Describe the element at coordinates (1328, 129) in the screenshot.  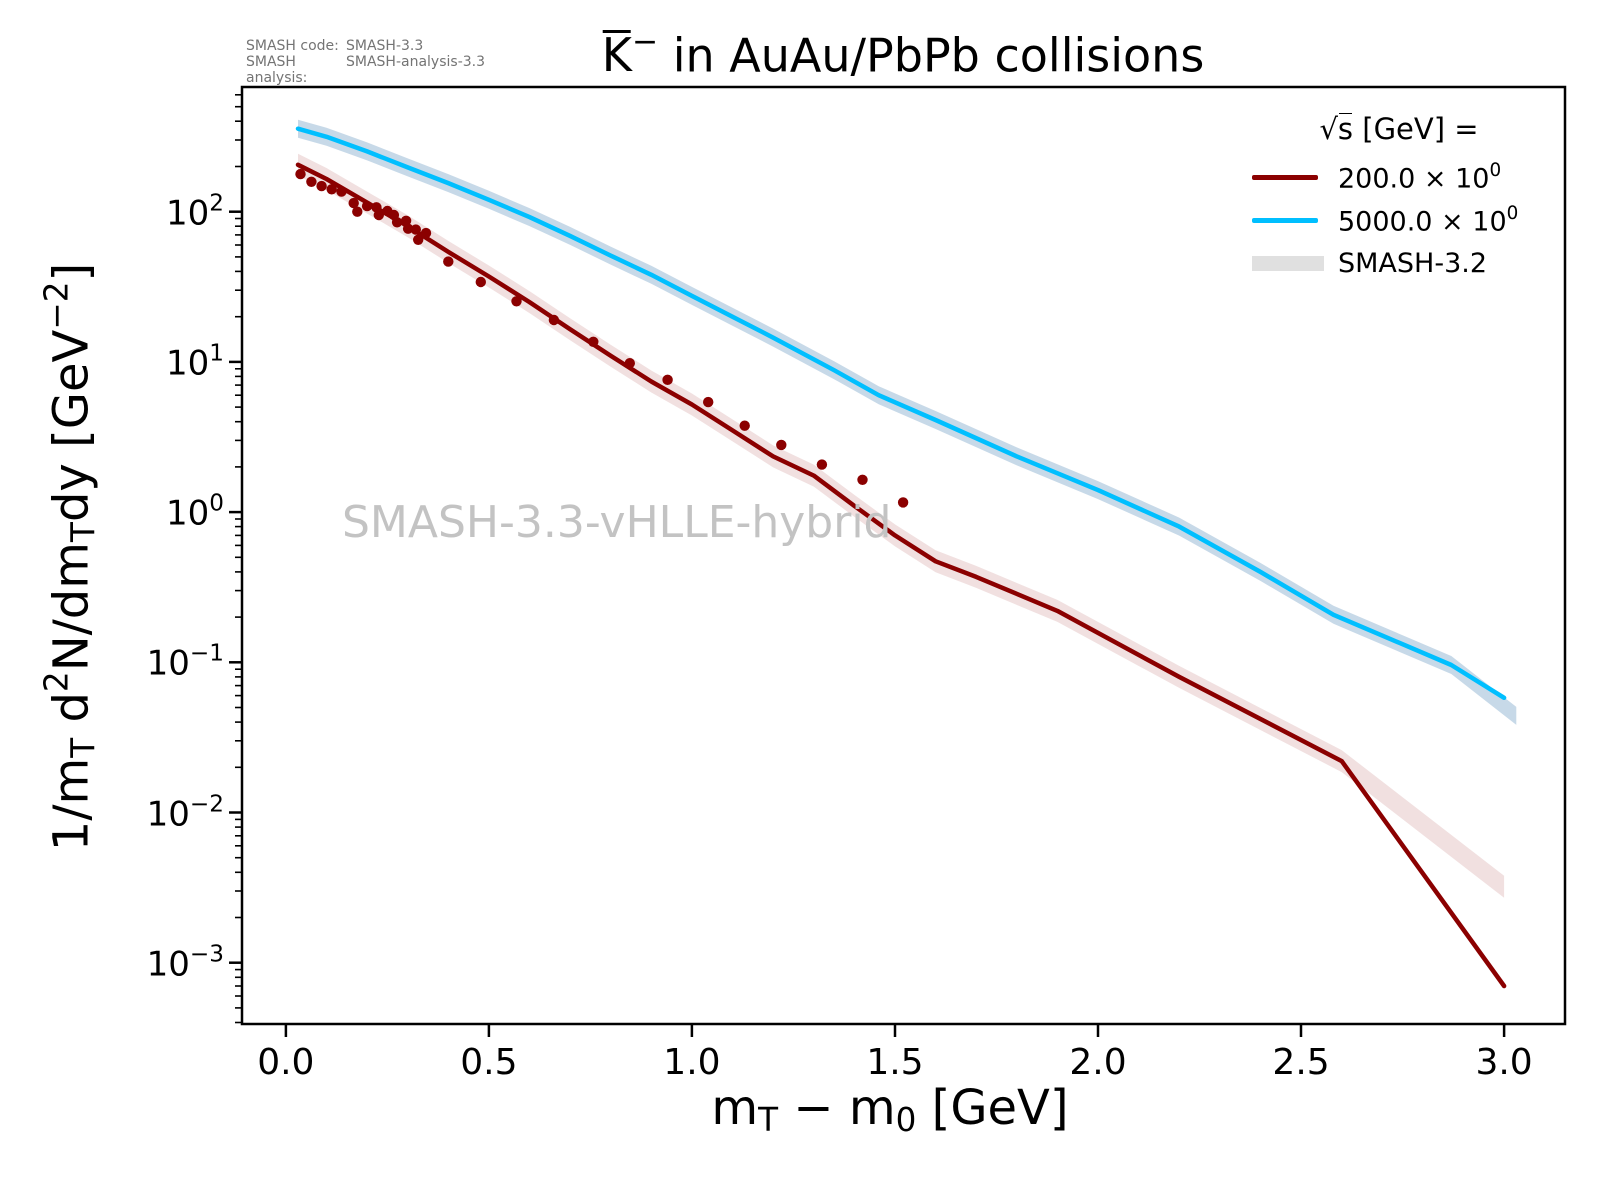
I see `label-fragment: √` at that location.